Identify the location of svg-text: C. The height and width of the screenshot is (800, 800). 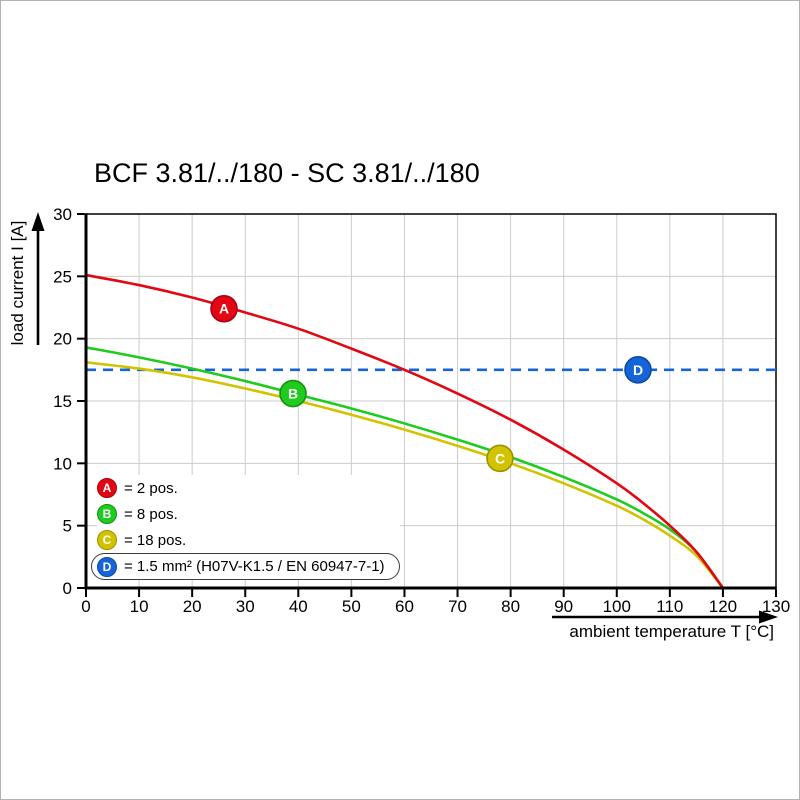
(500, 458).